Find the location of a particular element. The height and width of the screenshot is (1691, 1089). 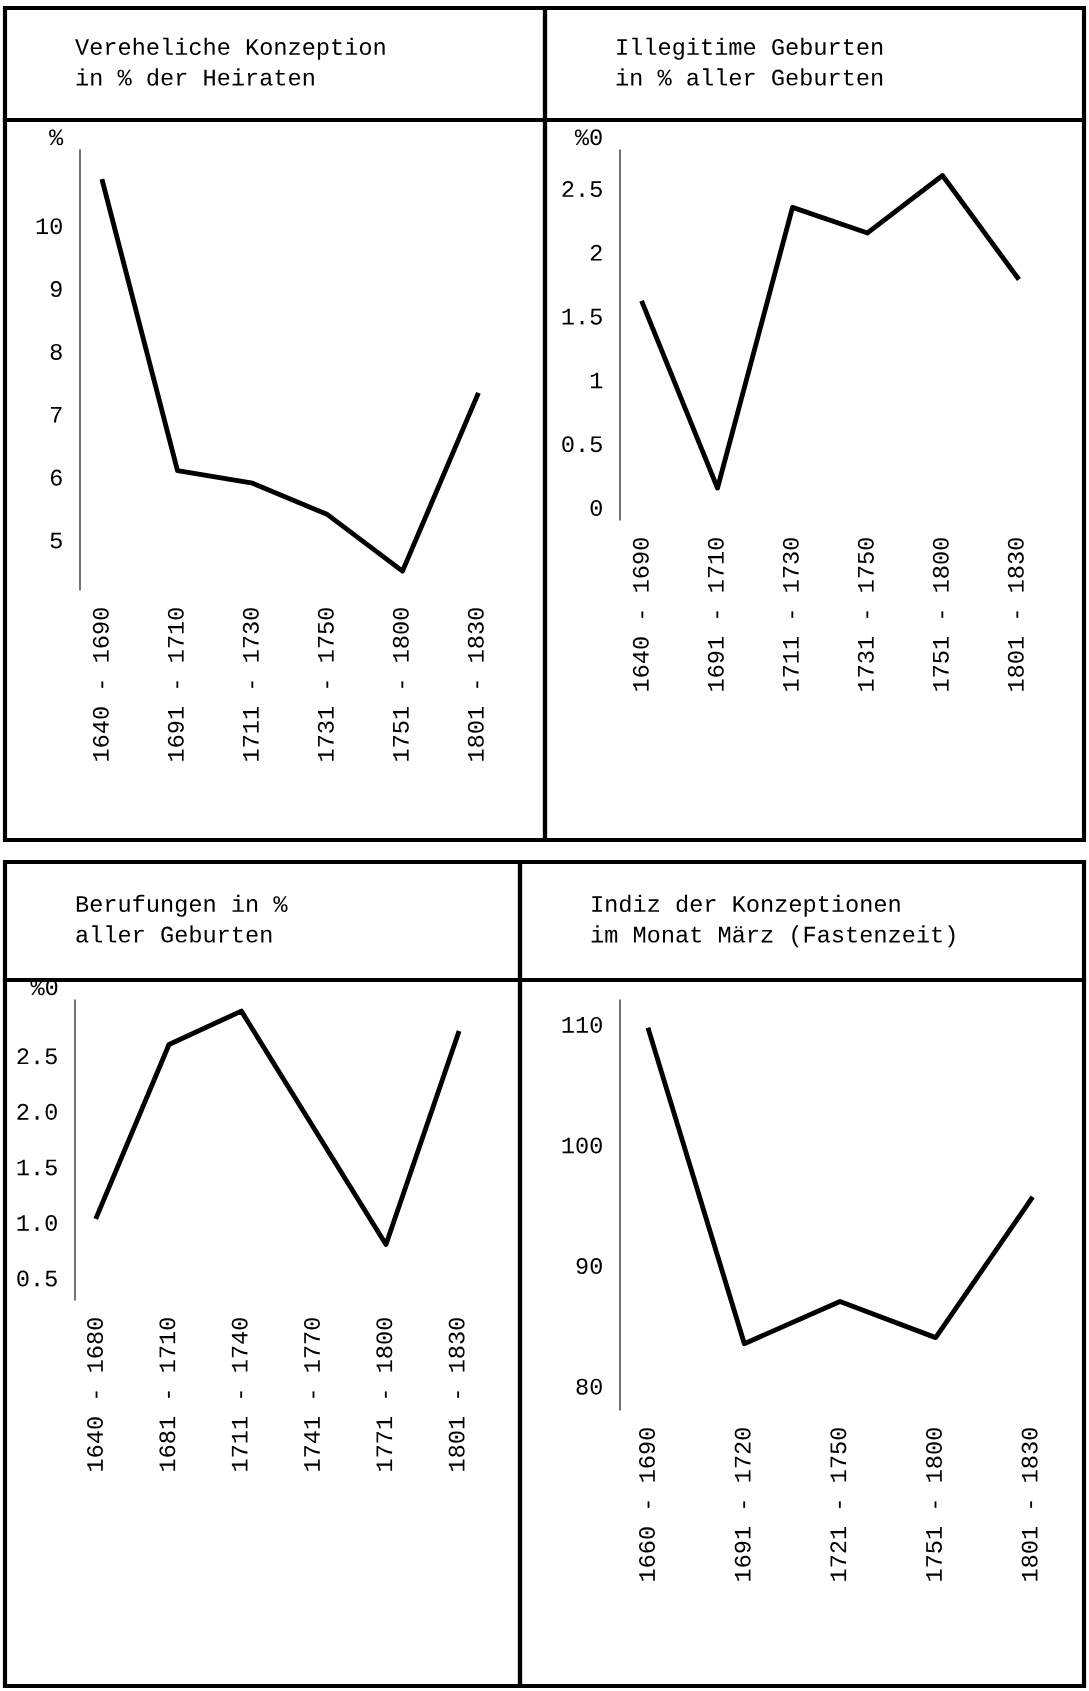

y-tick-label: 90 is located at coordinates (589, 1266).